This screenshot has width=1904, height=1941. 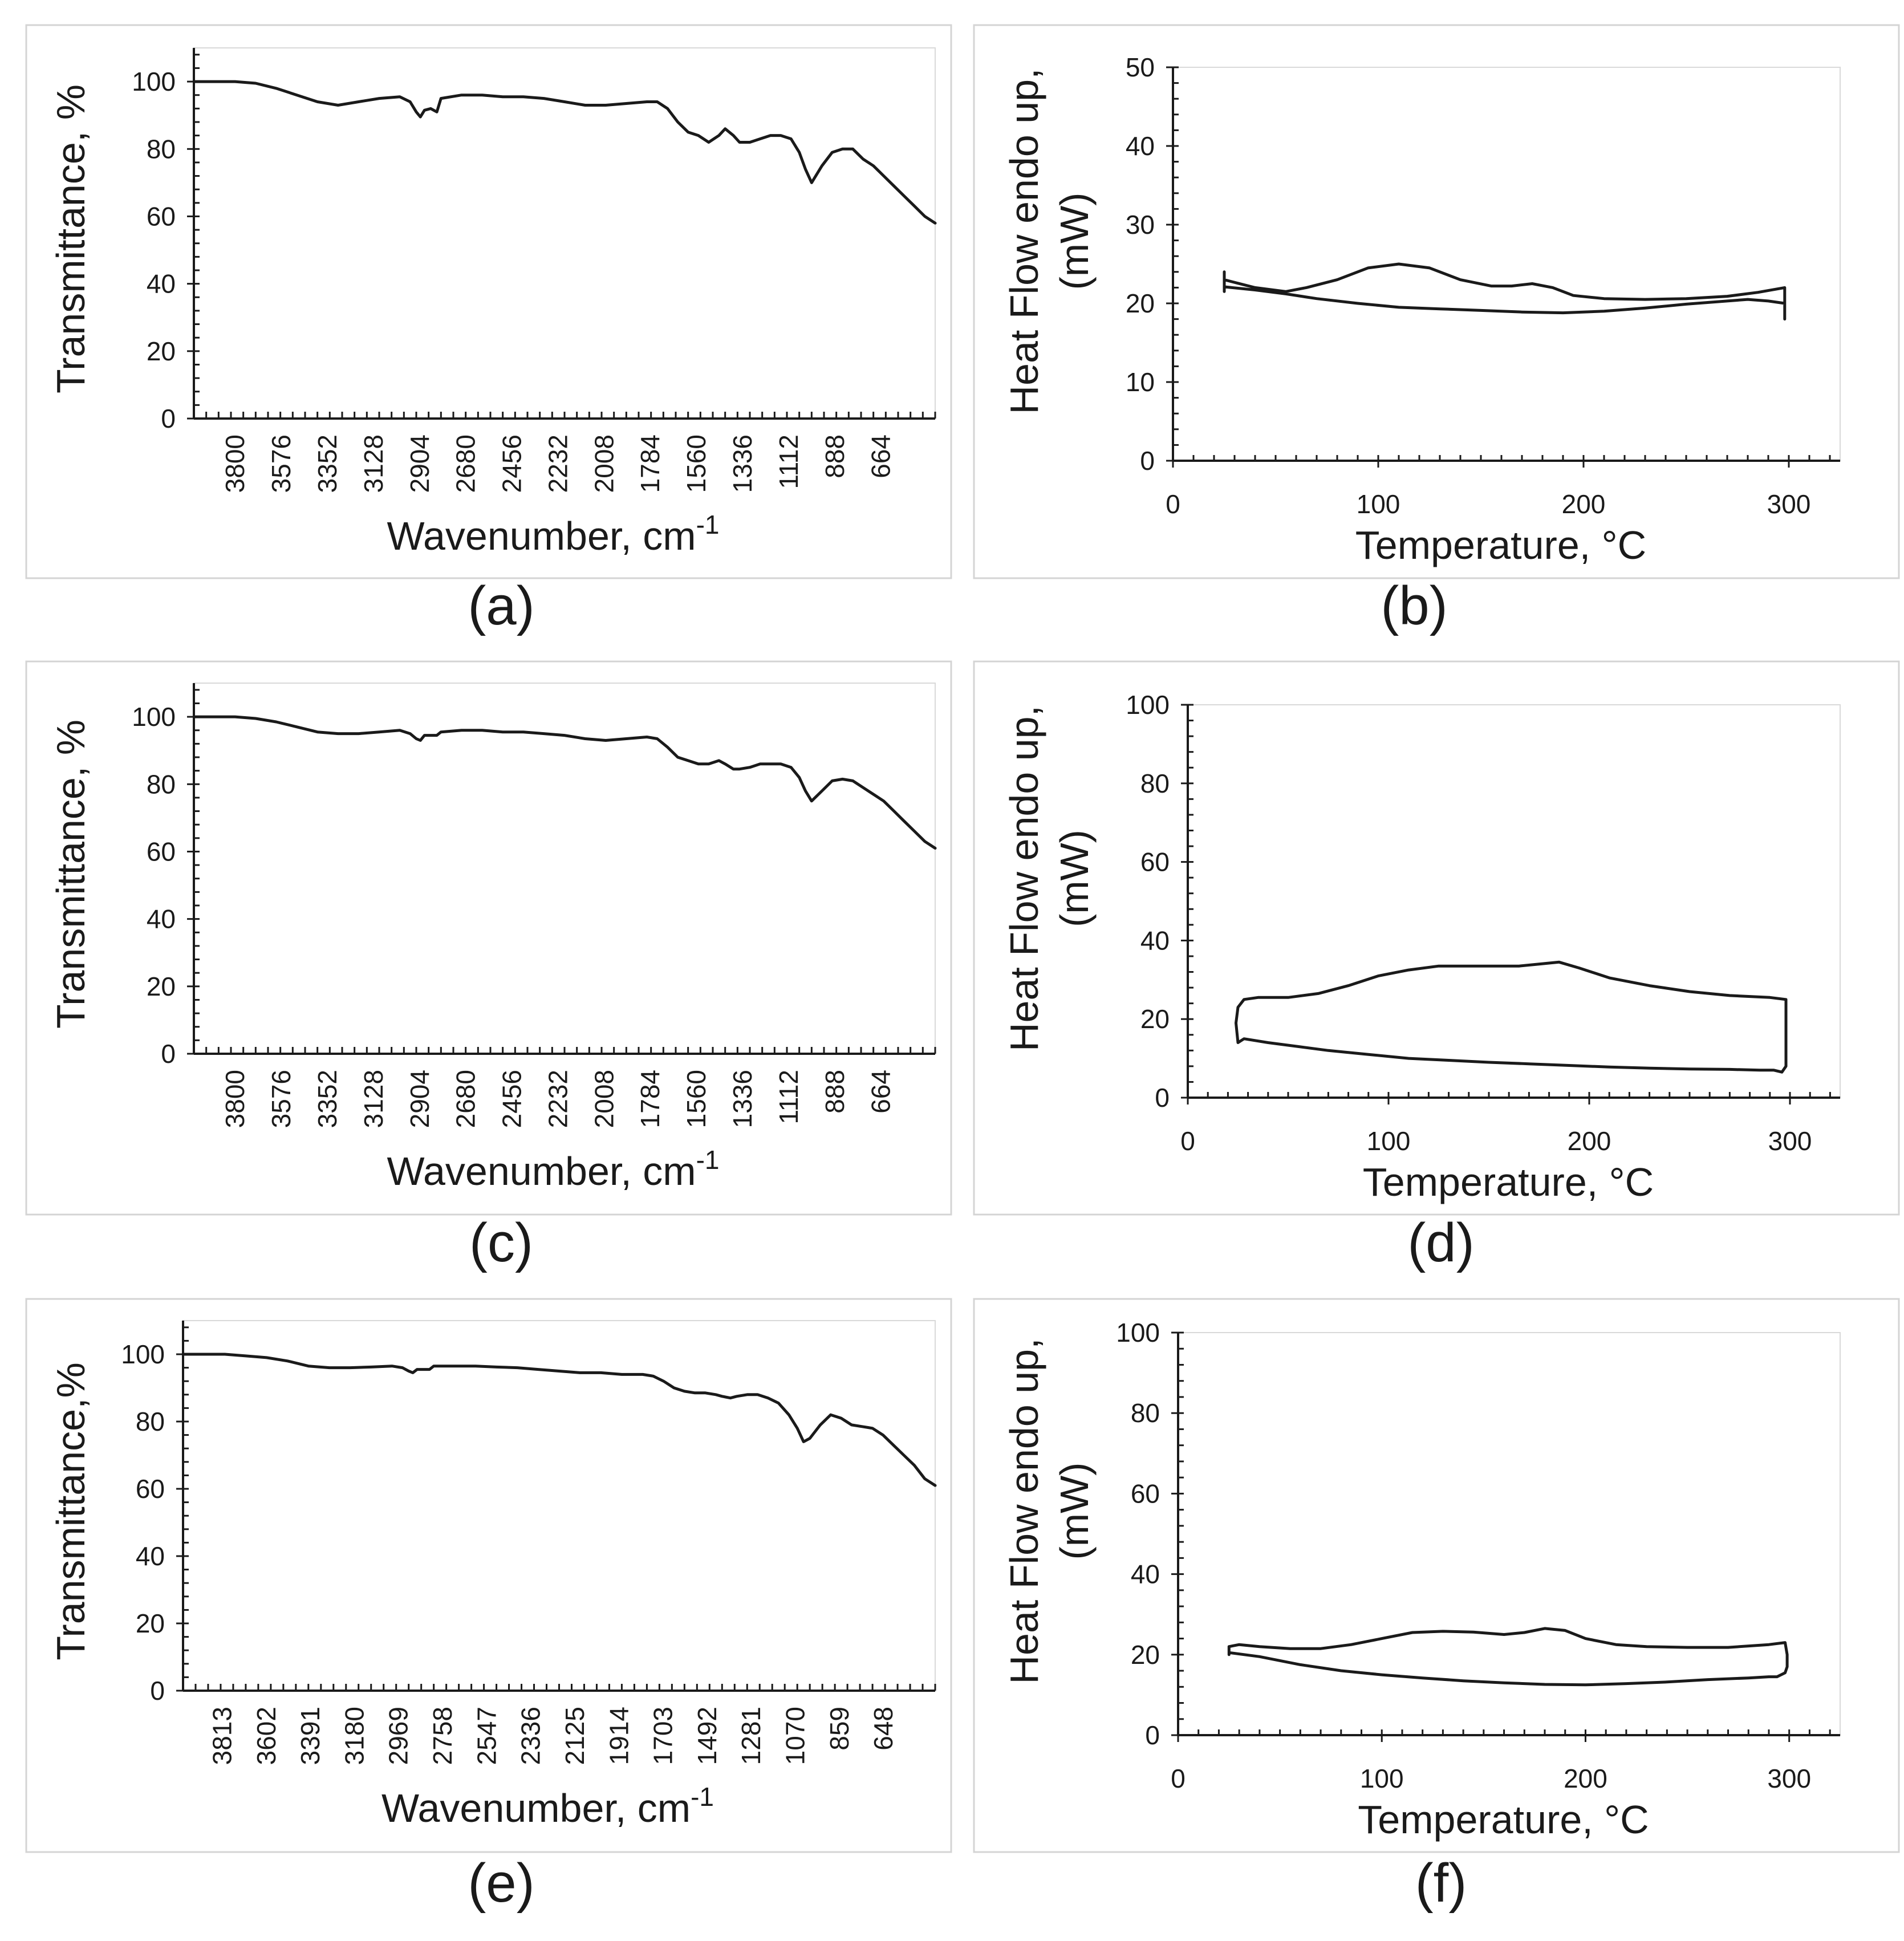 What do you see at coordinates (795, 1736) in the screenshot?
I see `x-tick-label: 1070` at bounding box center [795, 1736].